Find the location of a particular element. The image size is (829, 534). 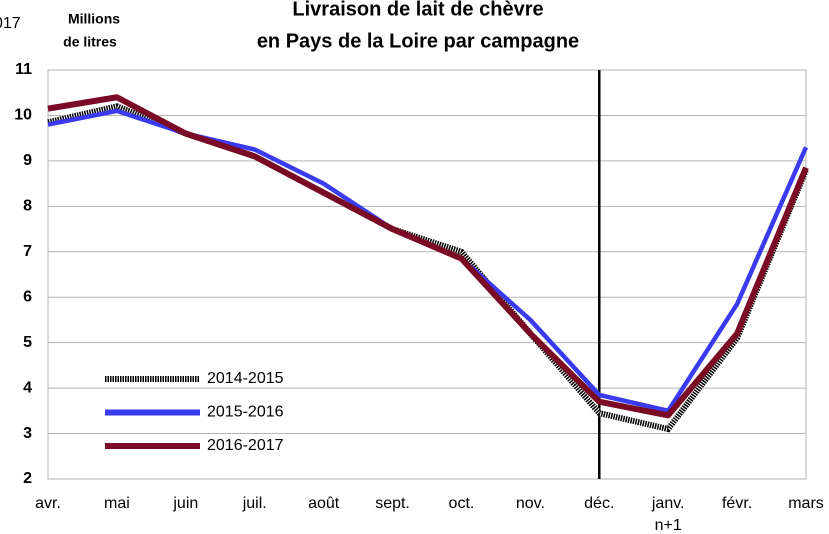

y-tick-label: 4 is located at coordinates (27, 387).